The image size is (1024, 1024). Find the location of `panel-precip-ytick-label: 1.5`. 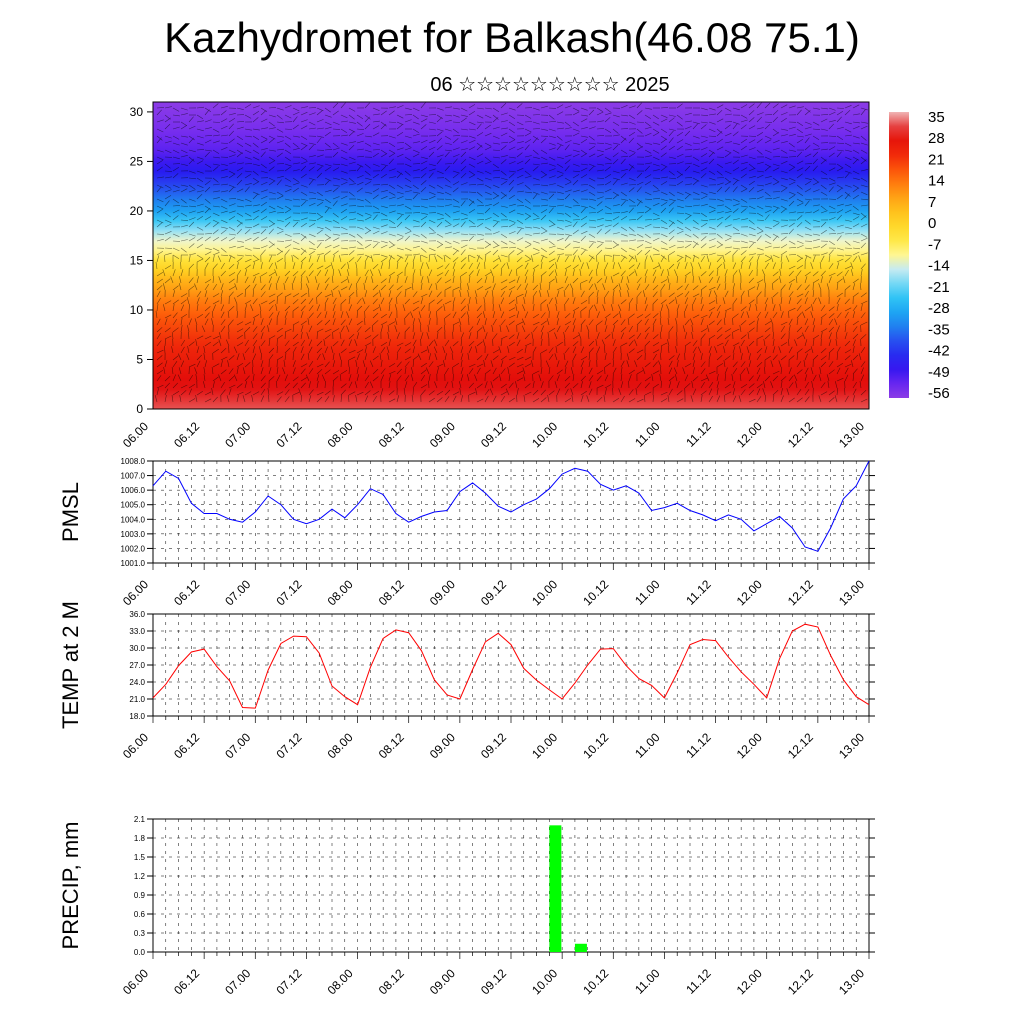

panel-precip-ytick-label: 1.5 is located at coordinates (140, 857).